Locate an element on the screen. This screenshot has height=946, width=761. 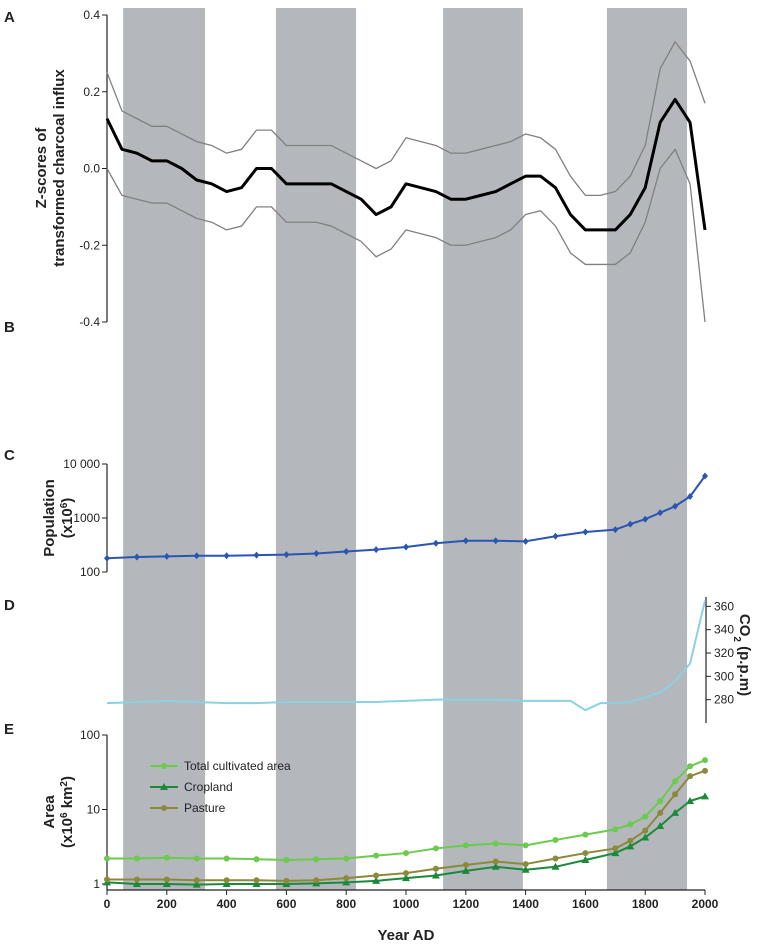
y-tick-label: 360 is located at coordinates (724, 606).